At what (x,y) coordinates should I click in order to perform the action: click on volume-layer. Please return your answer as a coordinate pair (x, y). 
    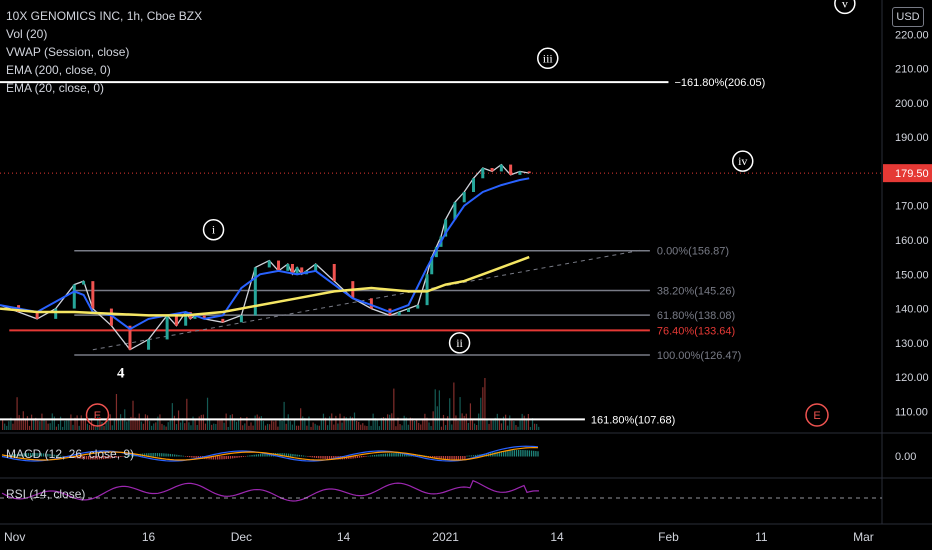
    Looking at the image, I should click on (271, 403).